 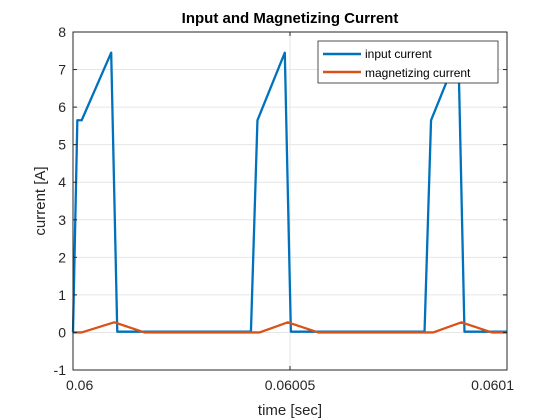 I want to click on y-tick-label: -1, so click(x=60, y=370).